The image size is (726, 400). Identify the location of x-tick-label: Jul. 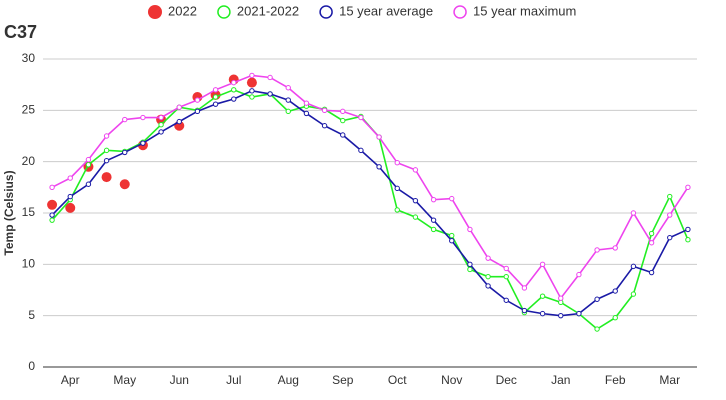
(233, 380).